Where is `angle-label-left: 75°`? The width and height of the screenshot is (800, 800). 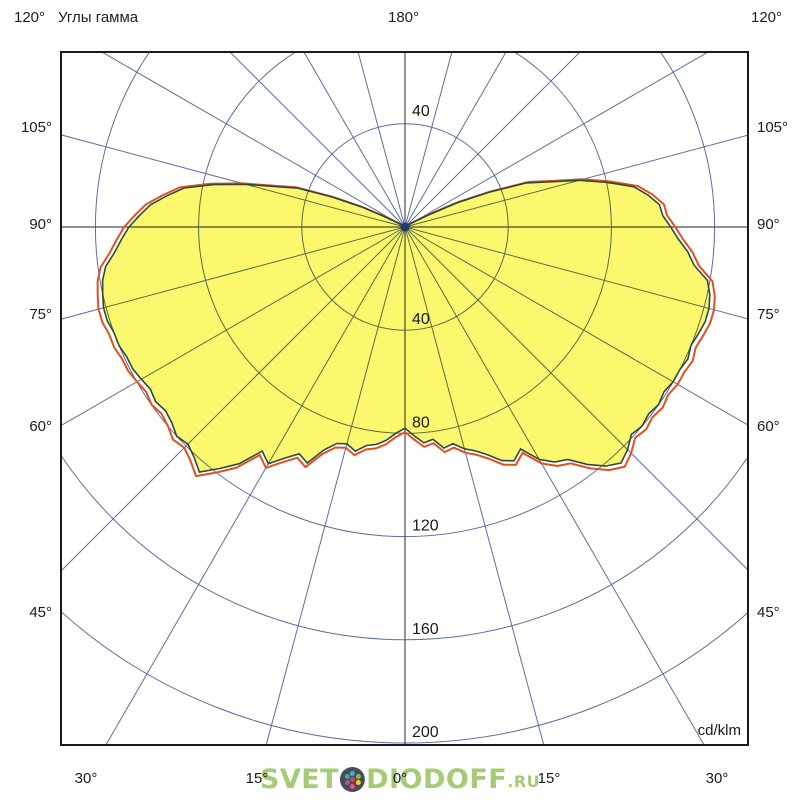
angle-label-left: 75° is located at coordinates (40, 314).